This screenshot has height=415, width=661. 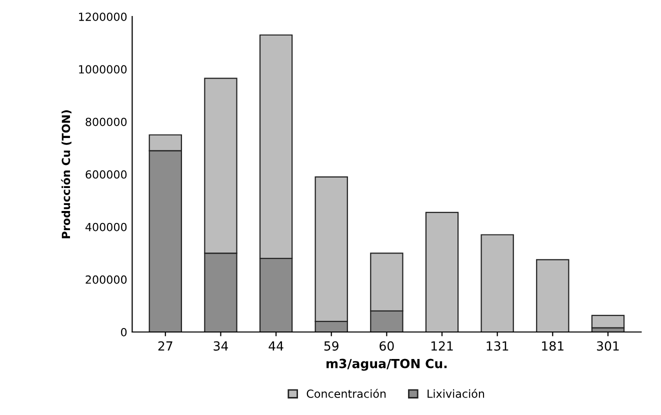 I want to click on y-tick-label: 0, so click(x=124, y=332).